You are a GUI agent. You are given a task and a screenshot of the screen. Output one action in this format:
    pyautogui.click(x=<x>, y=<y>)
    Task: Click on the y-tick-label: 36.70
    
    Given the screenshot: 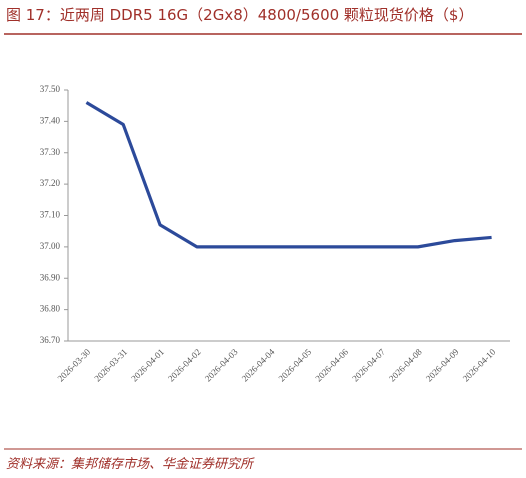 What is the action you would take?
    pyautogui.click(x=50, y=340)
    